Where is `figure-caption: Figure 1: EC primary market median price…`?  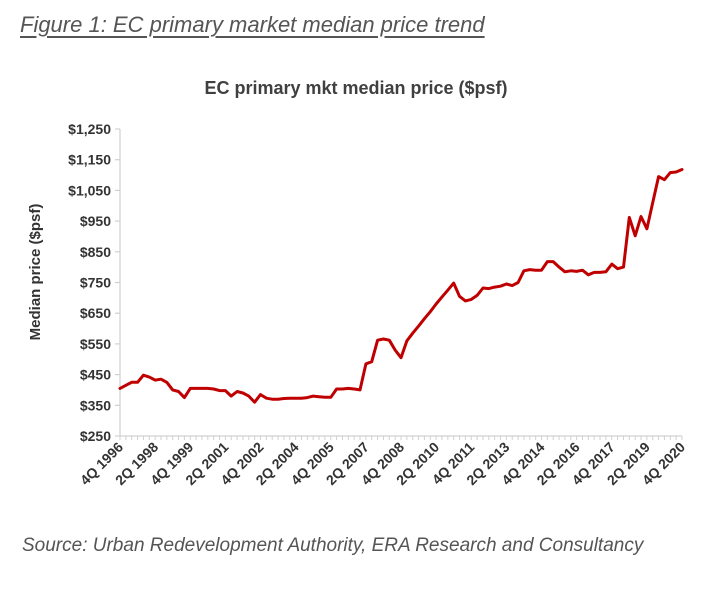 figure-caption: Figure 1: EC primary market median price… is located at coordinates (252, 24).